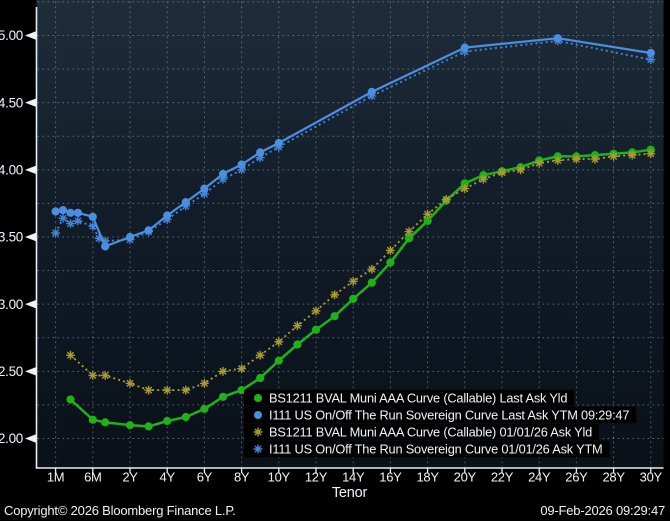 The height and width of the screenshot is (521, 670). Describe the element at coordinates (92, 477) in the screenshot. I see `x-tick-label: 6M` at that location.